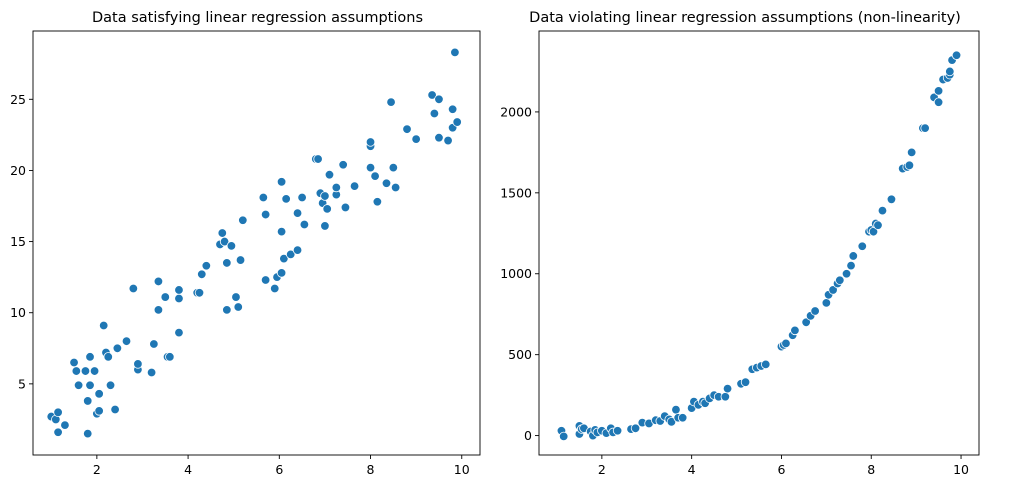  What do you see at coordinates (97, 469) in the screenshot?
I see `left-x-tick-label-2: 2` at bounding box center [97, 469].